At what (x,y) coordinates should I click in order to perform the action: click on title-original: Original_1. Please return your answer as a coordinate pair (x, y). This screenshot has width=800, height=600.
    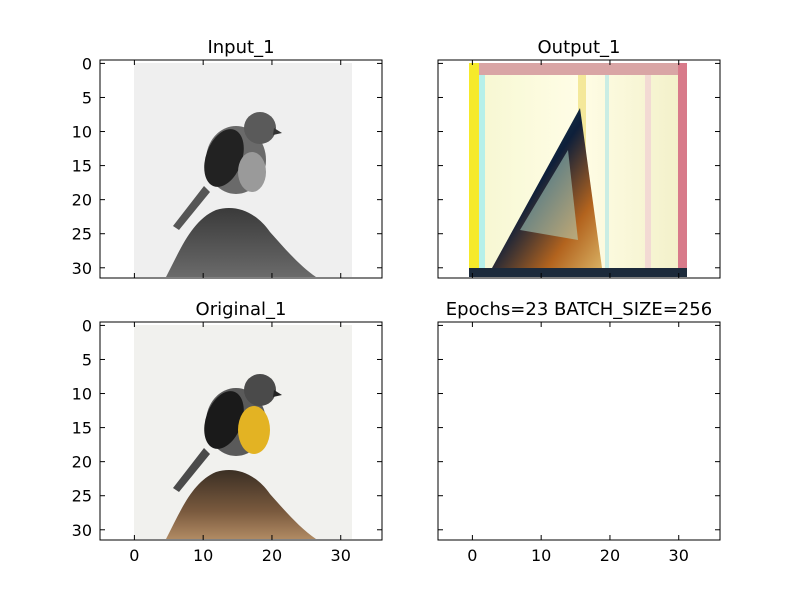
    Looking at the image, I should click on (241, 309).